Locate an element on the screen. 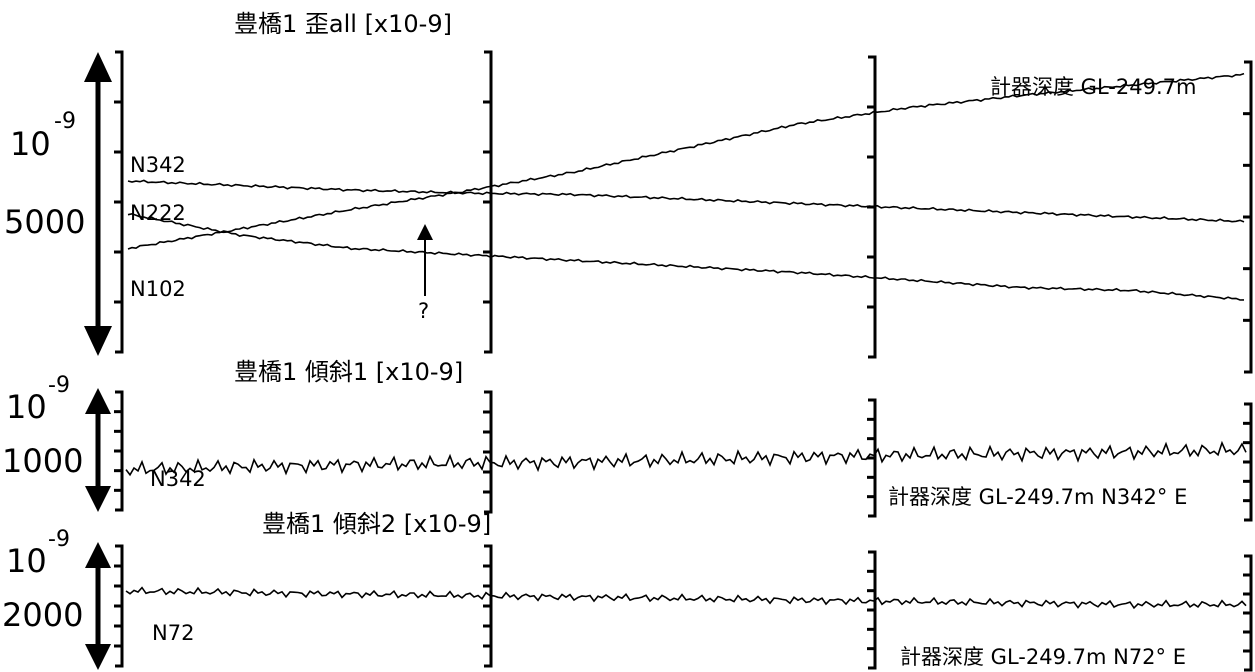  series-label-n72: N72 is located at coordinates (173, 633).